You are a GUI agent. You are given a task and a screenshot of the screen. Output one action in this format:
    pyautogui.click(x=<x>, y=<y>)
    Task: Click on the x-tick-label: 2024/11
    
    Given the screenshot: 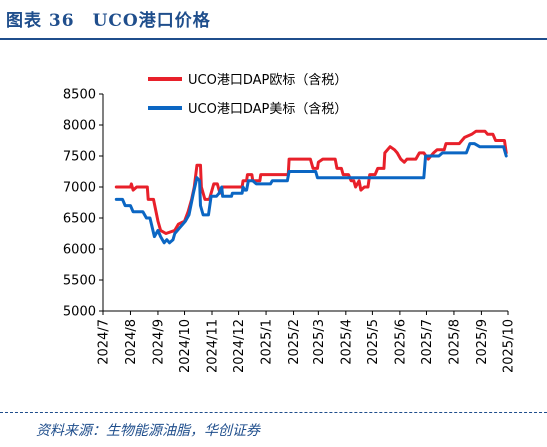 What is the action you would take?
    pyautogui.click(x=213, y=346)
    